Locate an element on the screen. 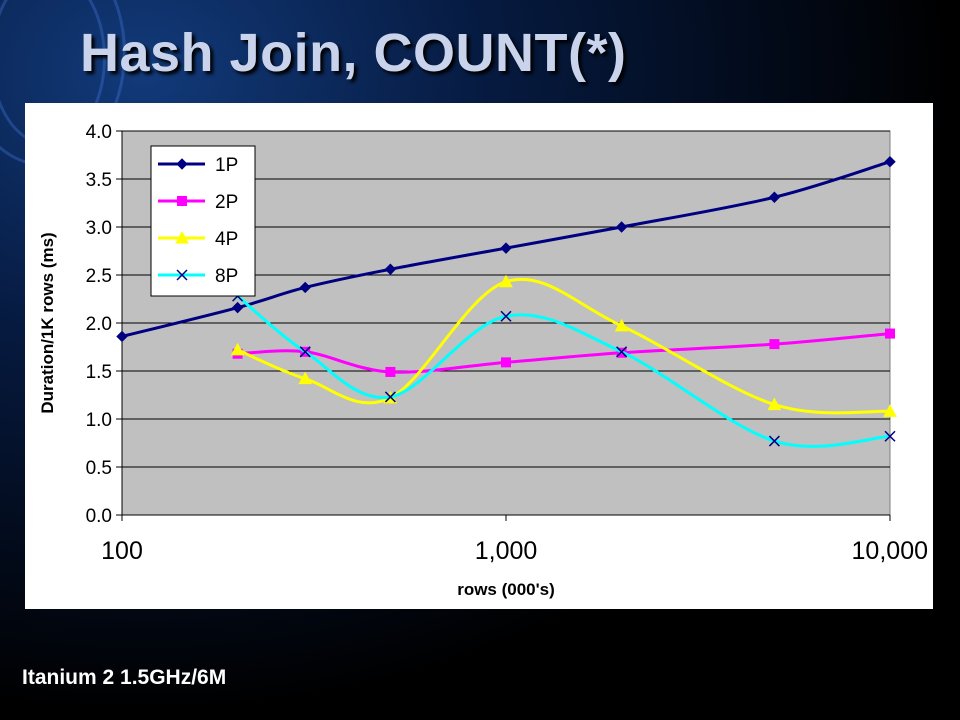 The height and width of the screenshot is (720, 960). x-tick-label: 1,000 is located at coordinates (506, 551).